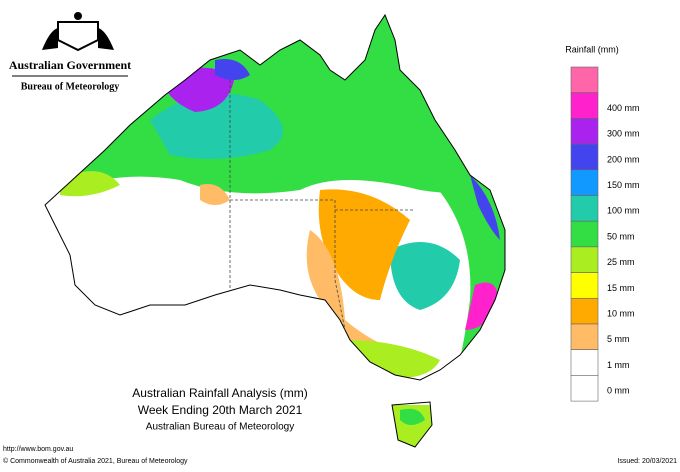 This screenshot has width=680, height=472. I want to click on state-borders, so click(322, 205).